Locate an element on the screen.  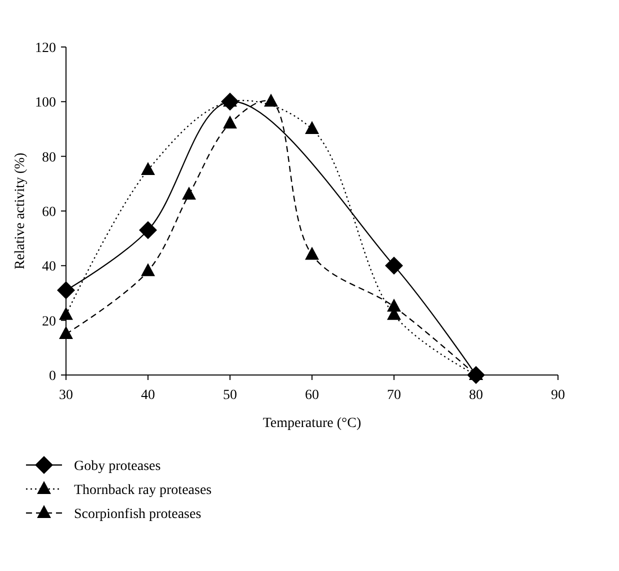
x-tick-label: 40 is located at coordinates (148, 395).